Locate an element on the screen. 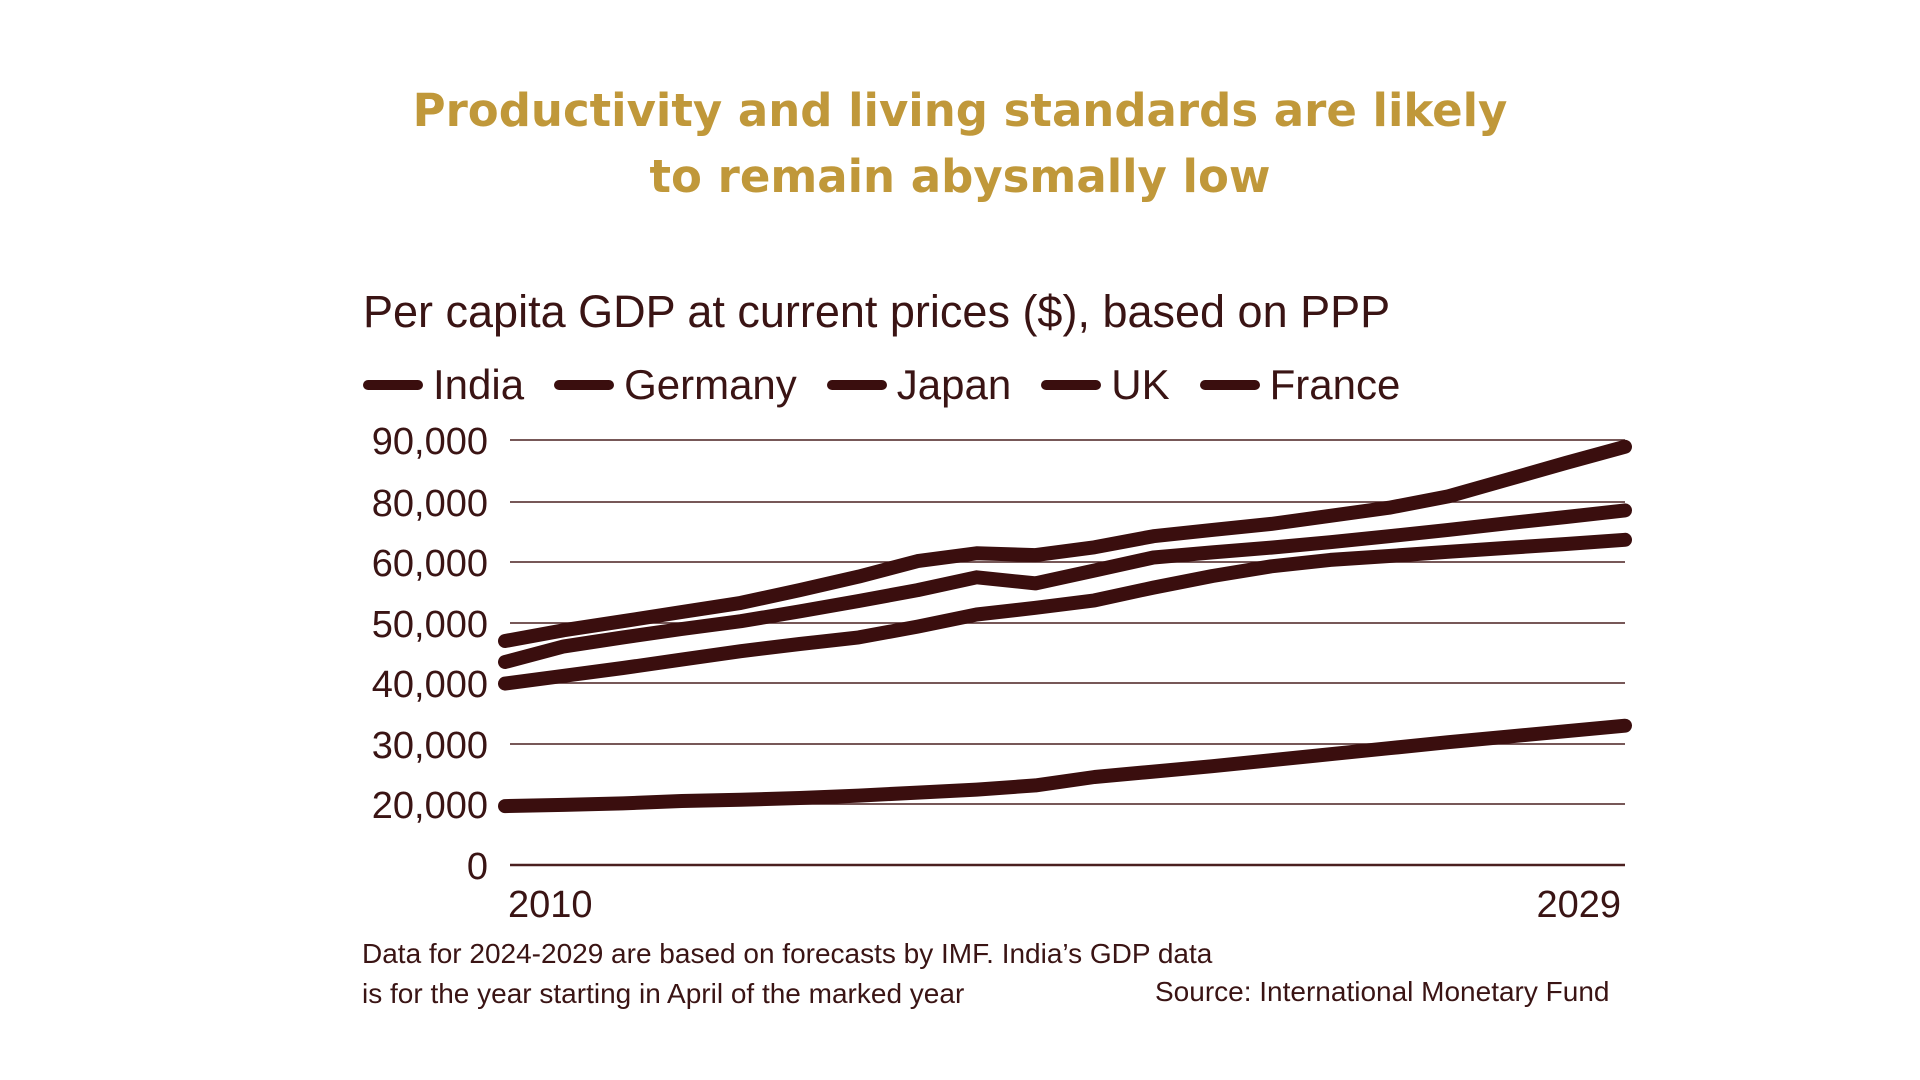  legend-item-france: France is located at coordinates (1300, 385).